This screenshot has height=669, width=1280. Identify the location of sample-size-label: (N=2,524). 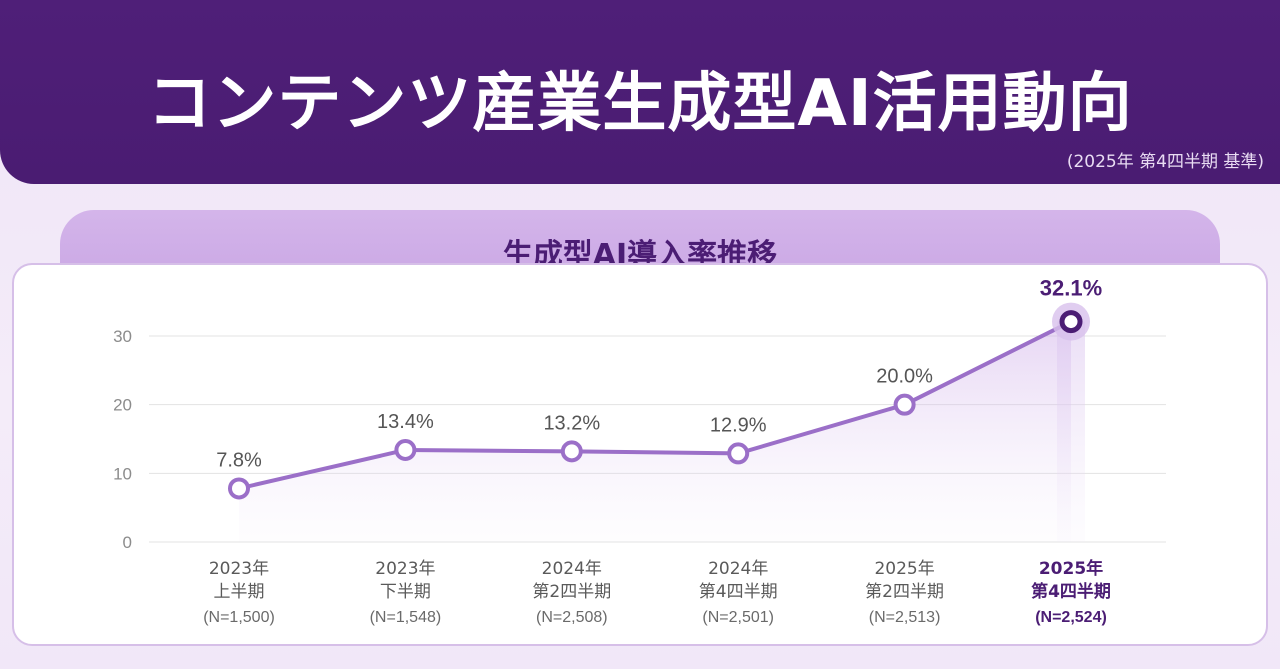
(1071, 617).